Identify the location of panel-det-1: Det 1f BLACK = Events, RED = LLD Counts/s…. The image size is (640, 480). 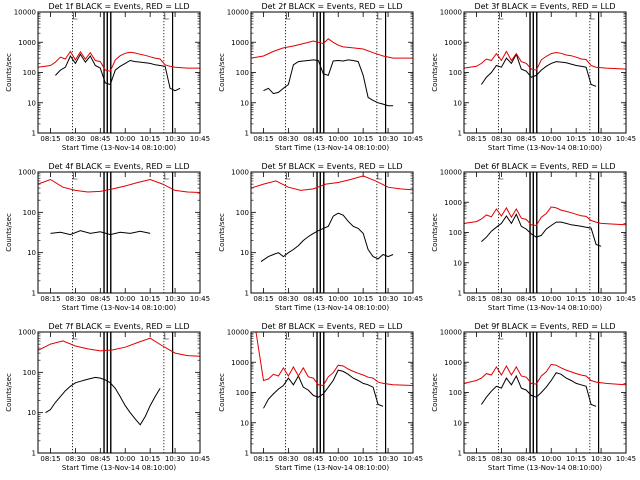
(107, 77).